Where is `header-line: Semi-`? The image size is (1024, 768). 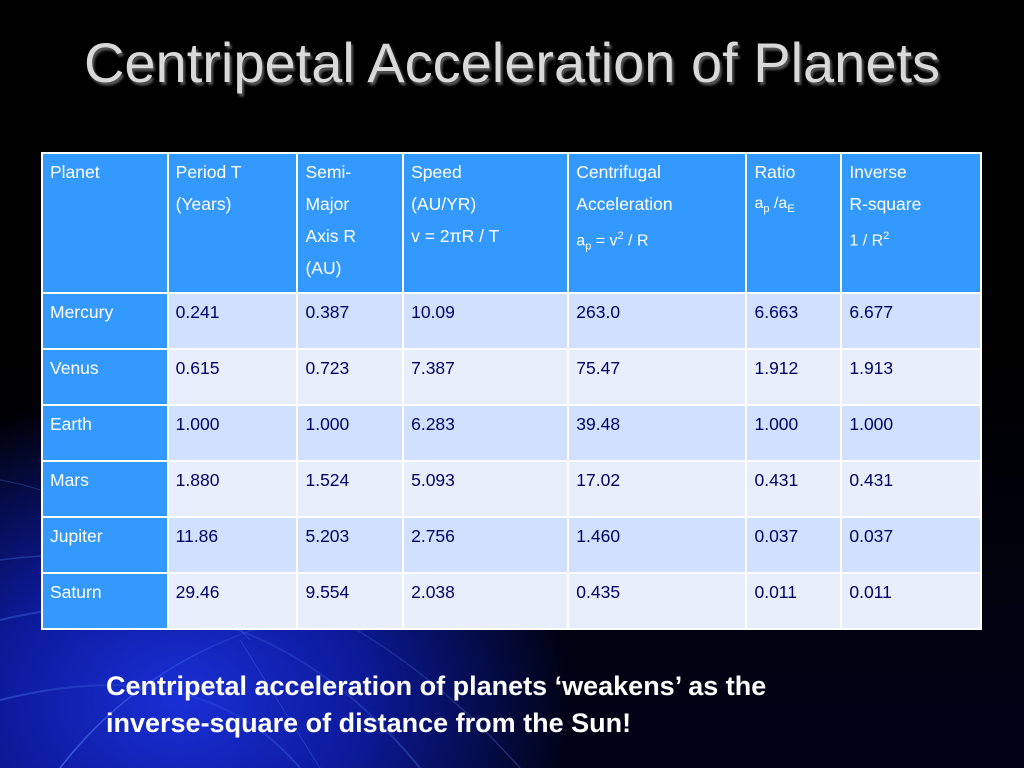
header-line: Semi- is located at coordinates (328, 172).